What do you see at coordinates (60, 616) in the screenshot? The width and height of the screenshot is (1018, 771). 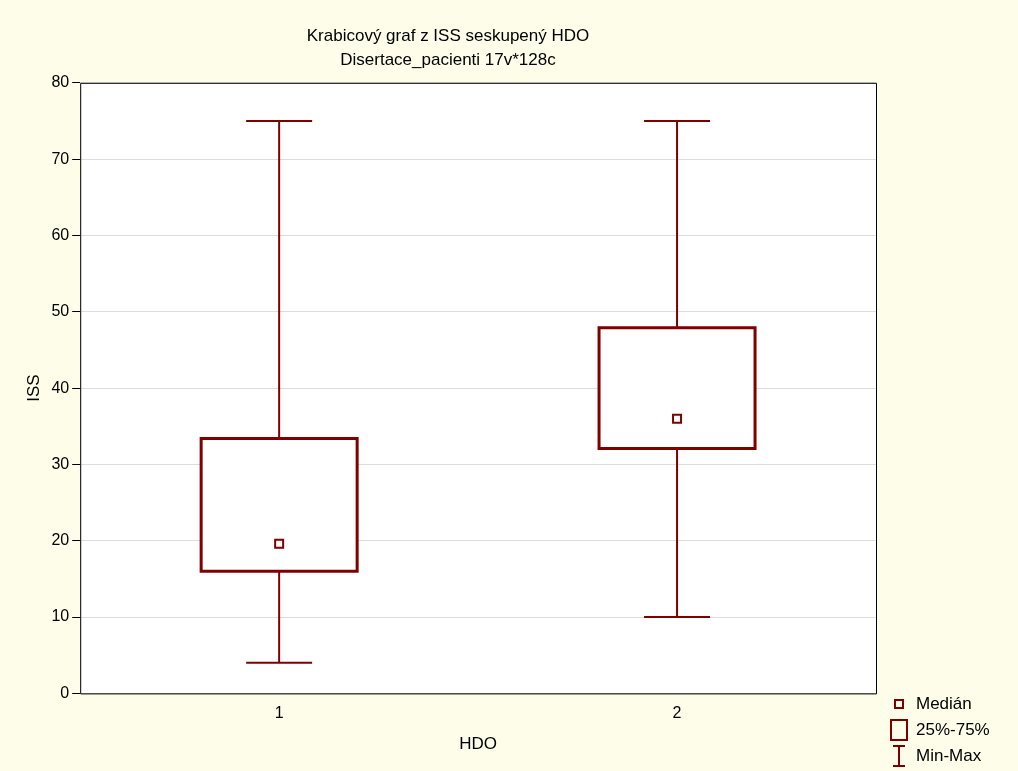 I see `y-tick-label: 10` at bounding box center [60, 616].